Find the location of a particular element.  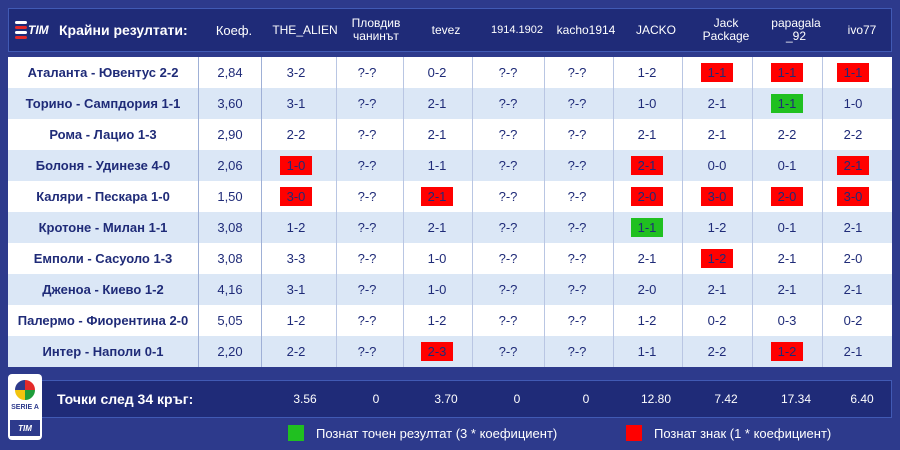

player-header: THE_ALIEN is located at coordinates (305, 29).